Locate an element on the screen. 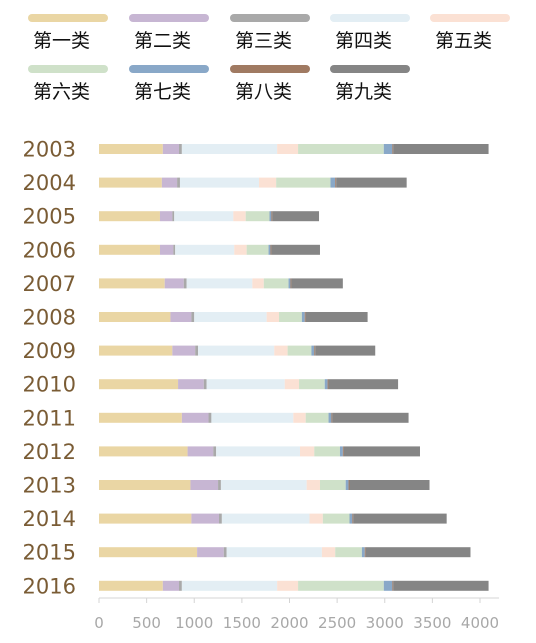 The height and width of the screenshot is (643, 536). x-axis: 0 500 1000 1500 2000 2500 3000 3500 4000 is located at coordinates (296, 614).